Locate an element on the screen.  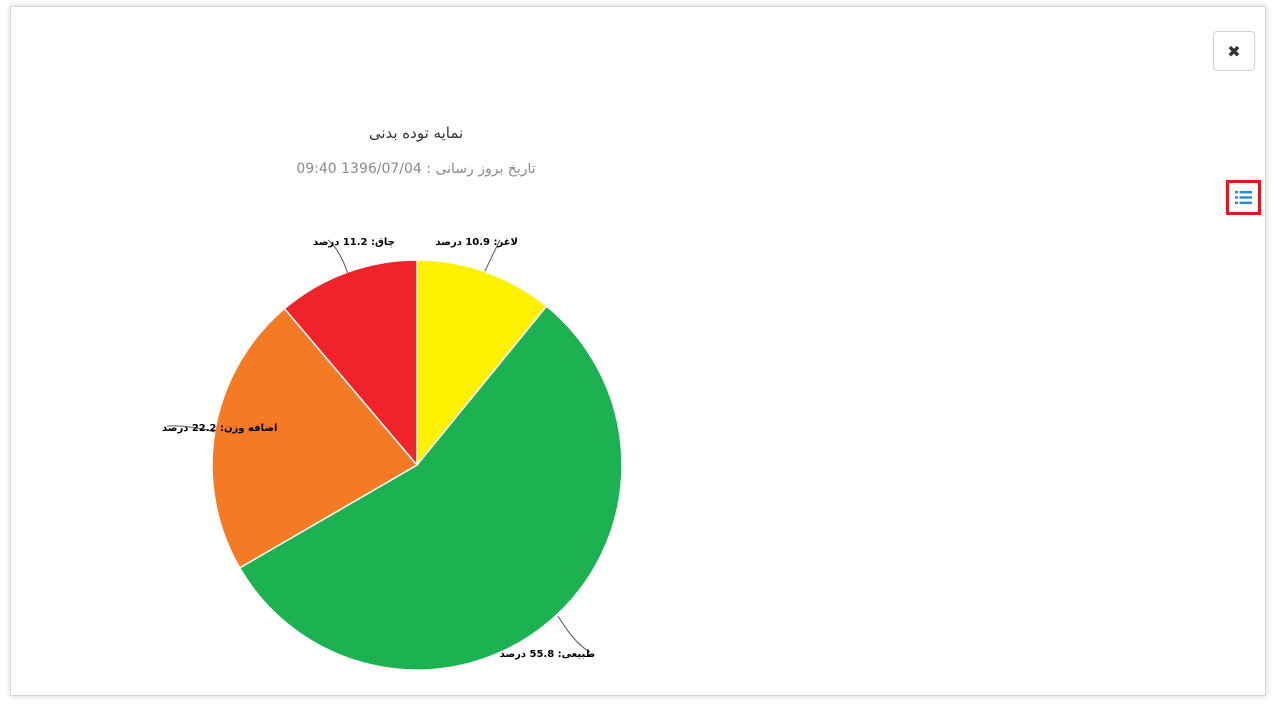
close-icon: ✖ is located at coordinates (1234, 51).